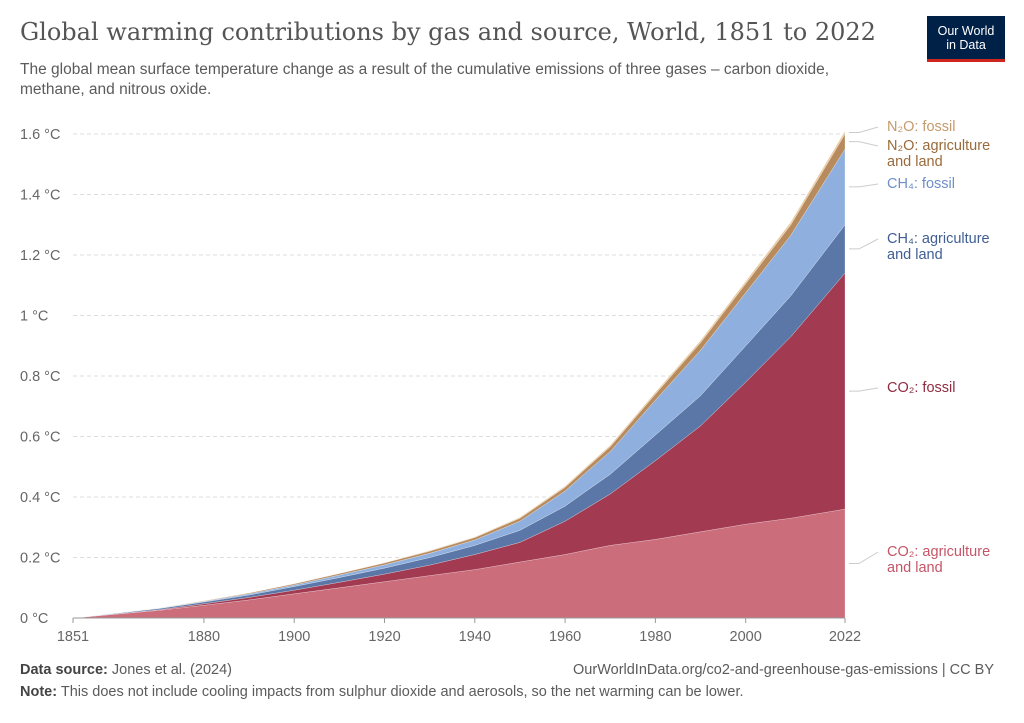 This screenshot has width=1024, height=723. I want to click on source-label: Data source:, so click(64, 670).